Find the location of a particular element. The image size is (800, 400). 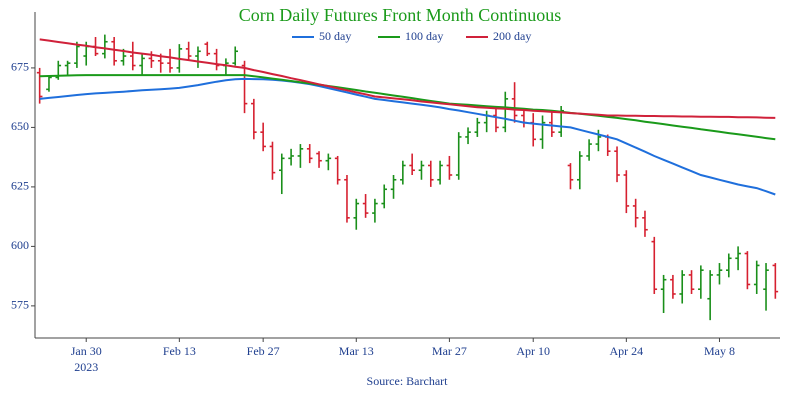

y-tick-label: 650 is located at coordinates (20, 126).